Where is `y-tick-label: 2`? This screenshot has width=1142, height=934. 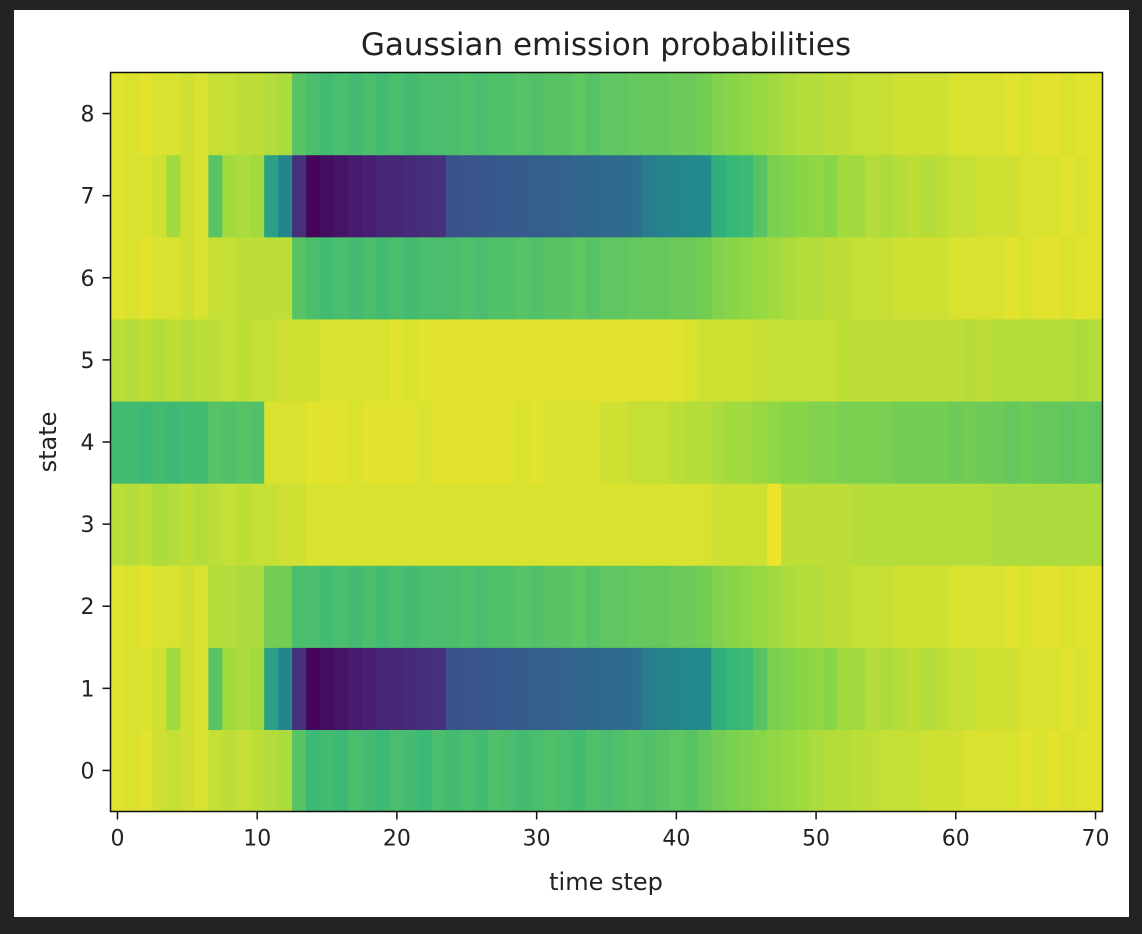 y-tick-label: 2 is located at coordinates (88, 607).